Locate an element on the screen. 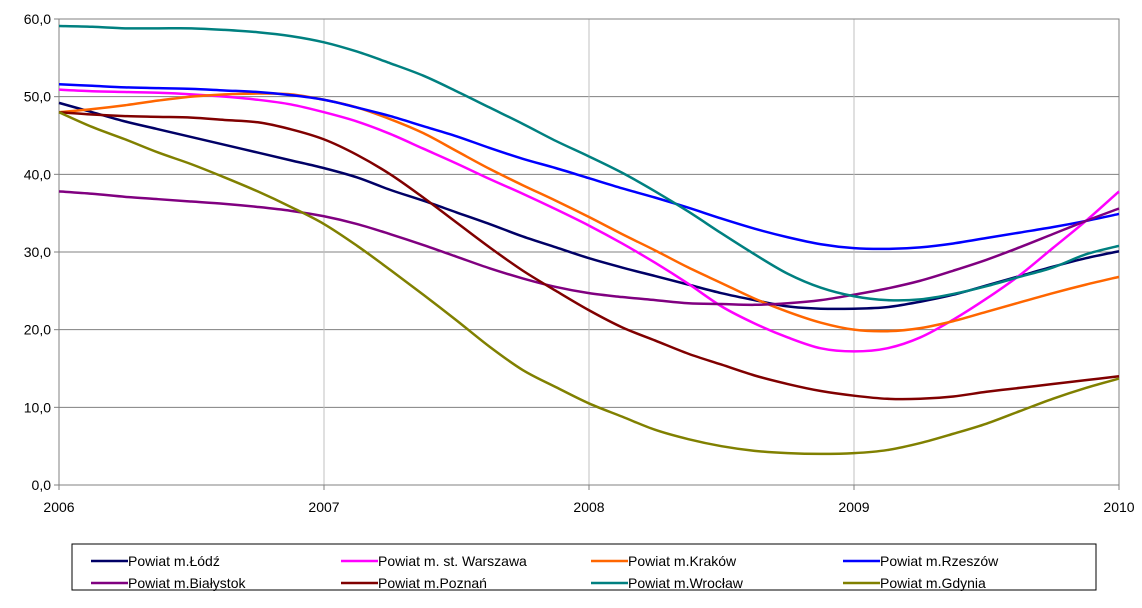  x-tick-label: 2009 is located at coordinates (853, 507).